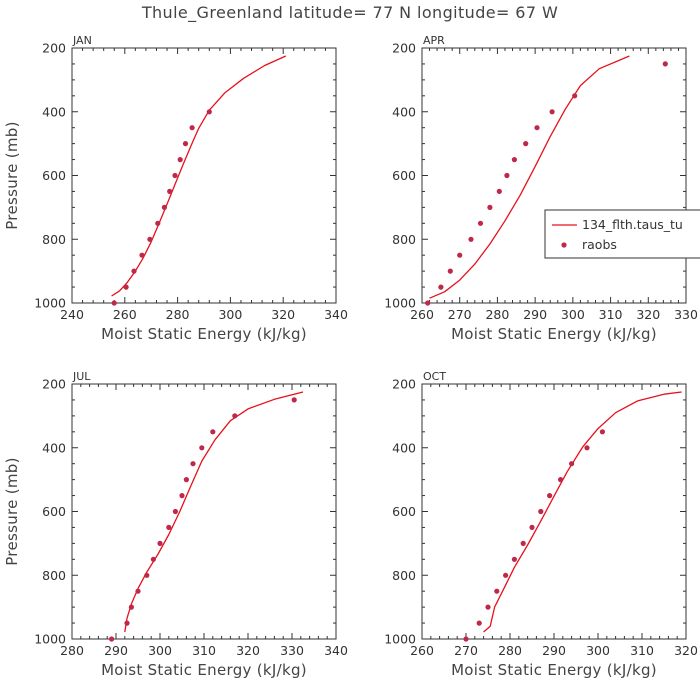  What do you see at coordinates (125, 314) in the screenshot?
I see `x-tick-label: 260` at bounding box center [125, 314].